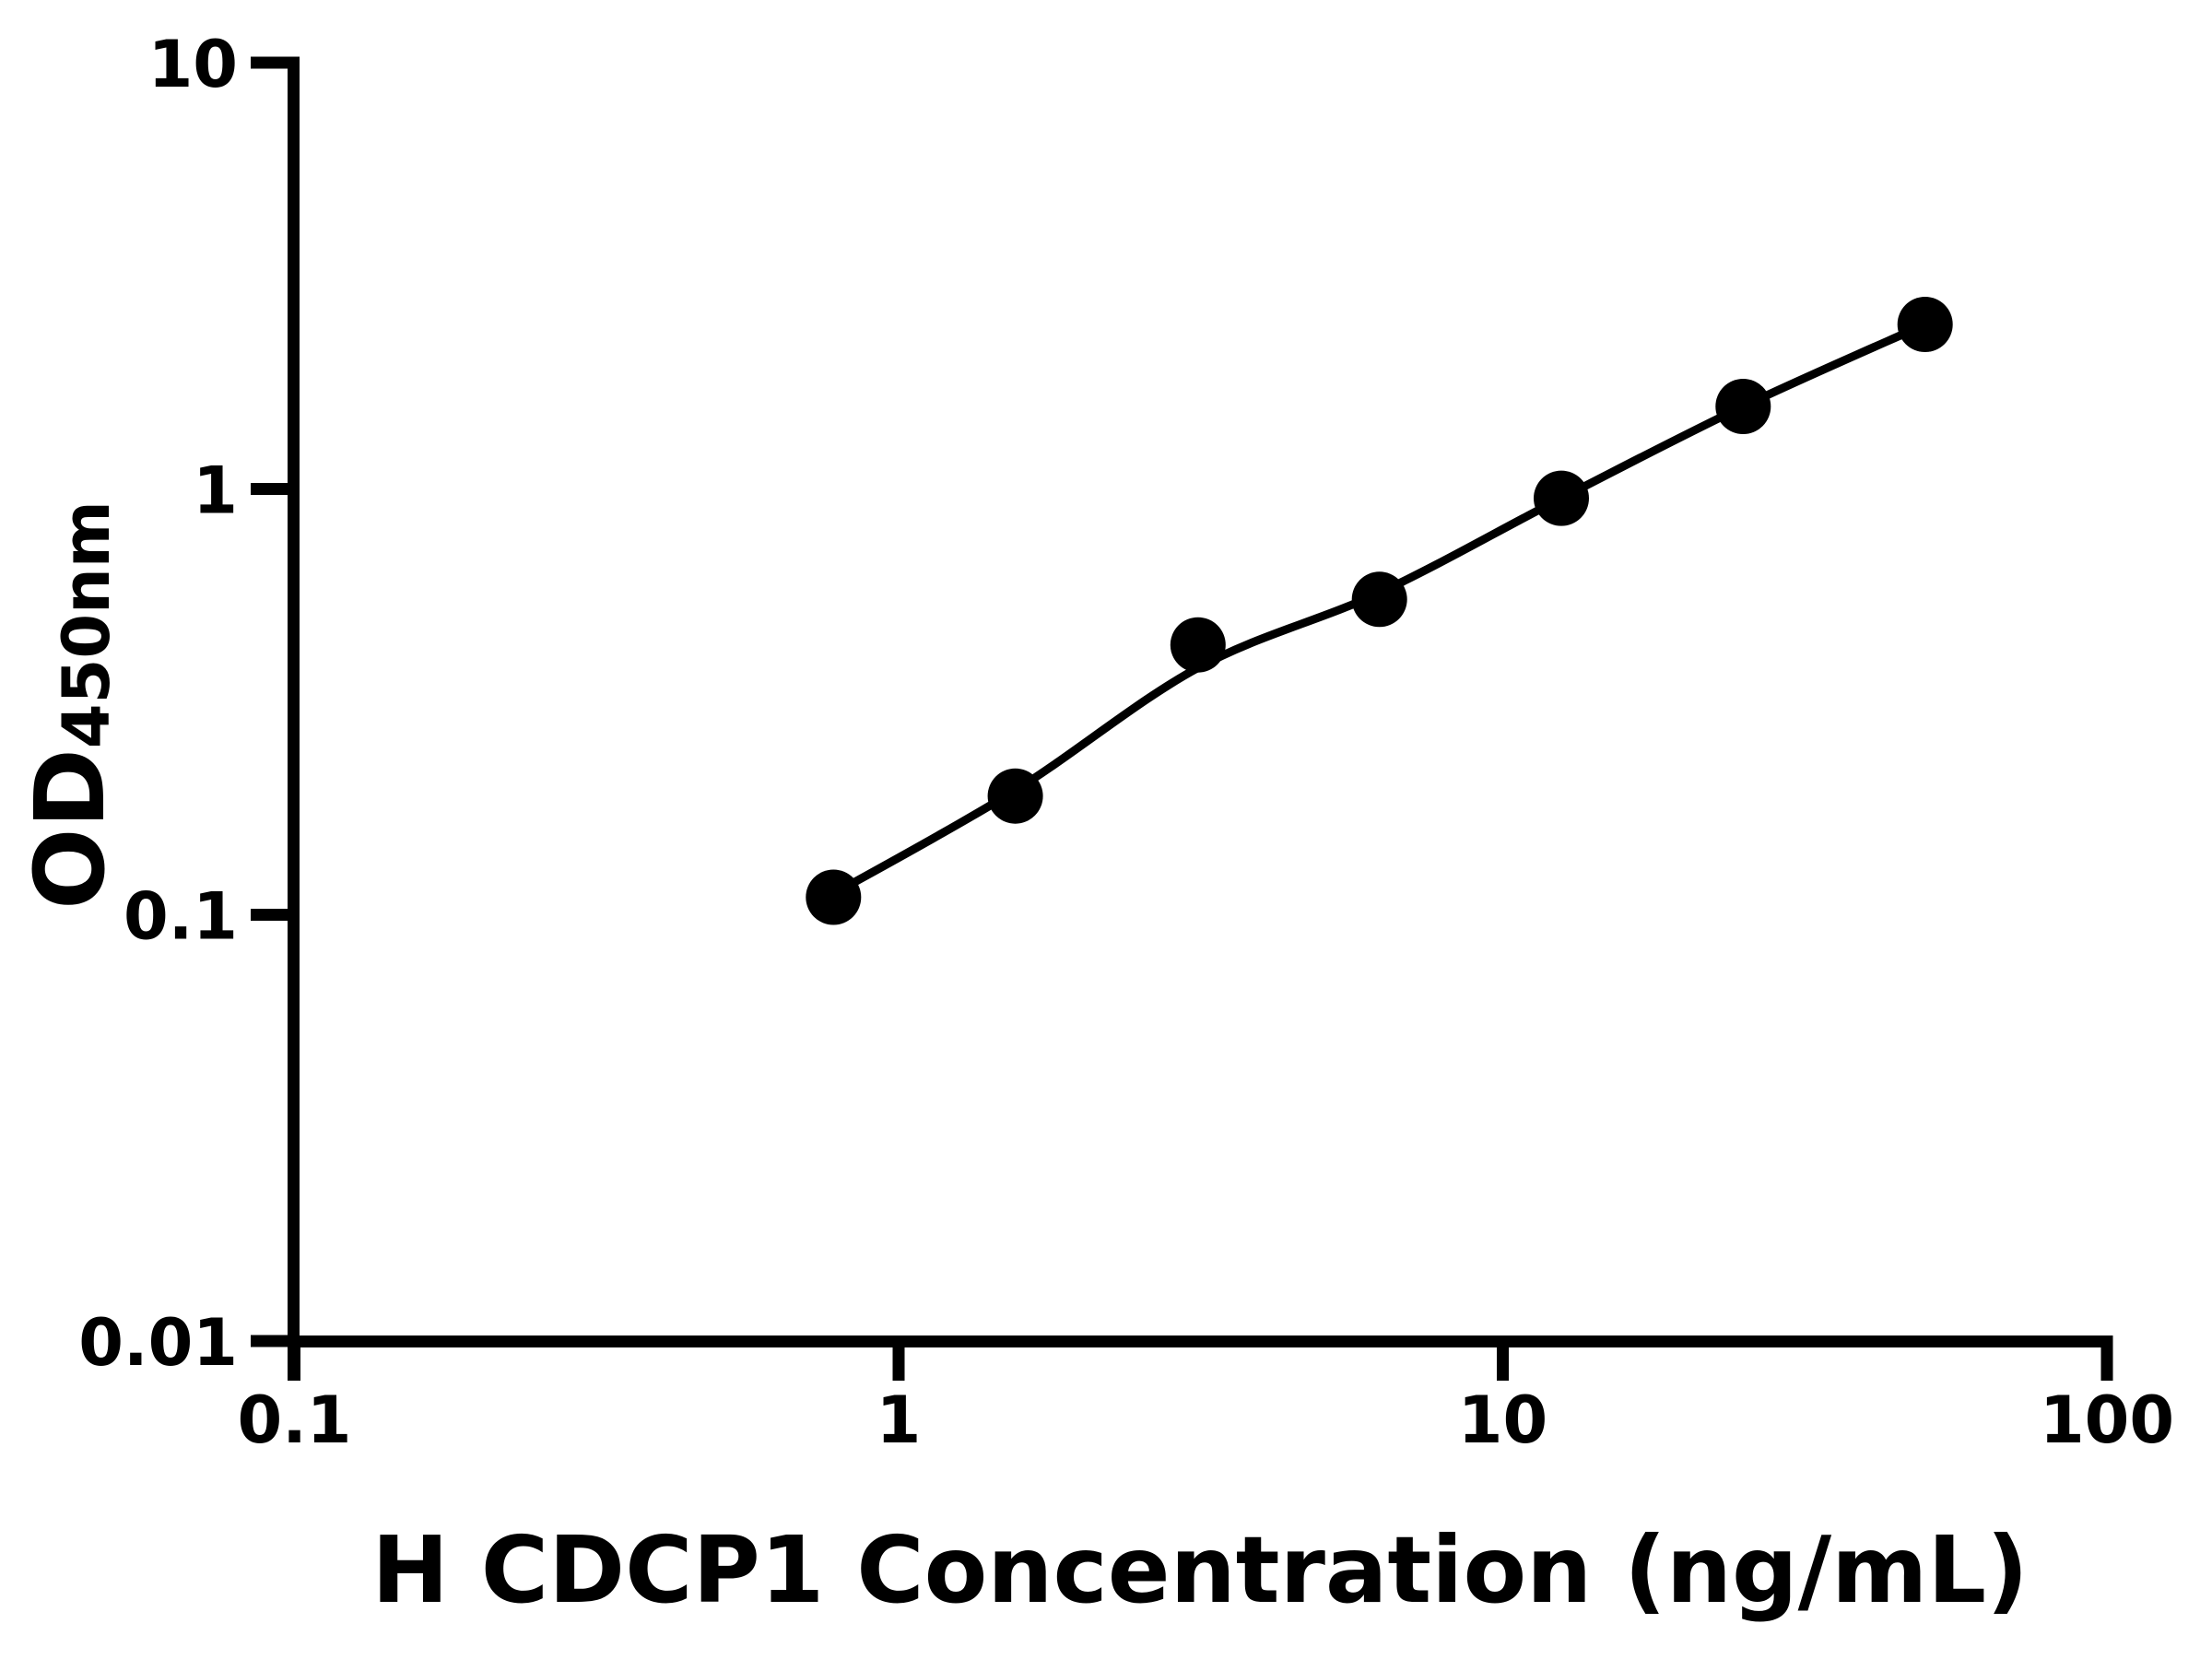  Describe the element at coordinates (1200, 1570) in the screenshot. I see `x-axis-title: H CDCP1 Concentration (ng/mL)` at that location.